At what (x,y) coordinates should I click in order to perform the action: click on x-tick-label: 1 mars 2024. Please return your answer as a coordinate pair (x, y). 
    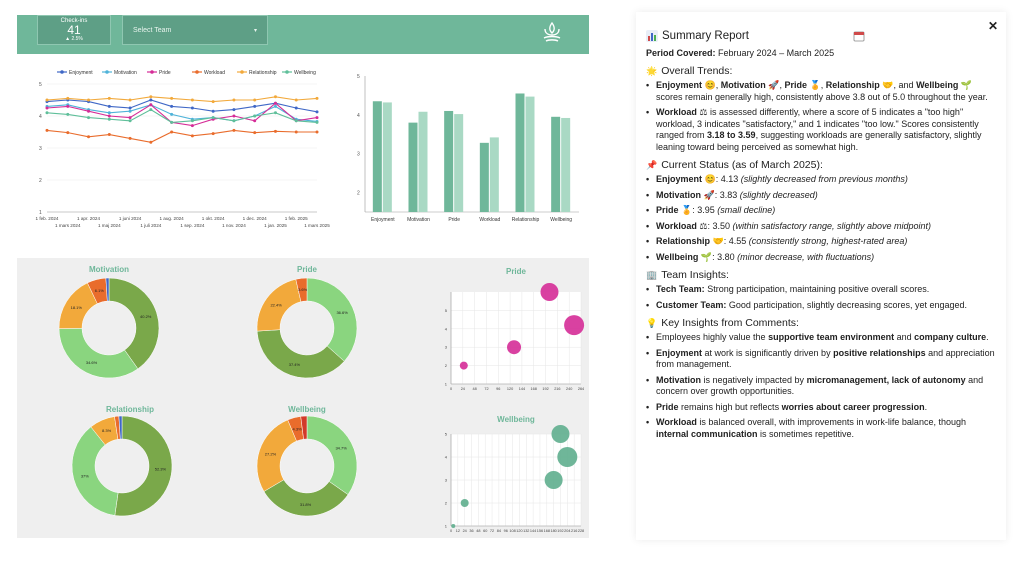
    Looking at the image, I should click on (68, 225).